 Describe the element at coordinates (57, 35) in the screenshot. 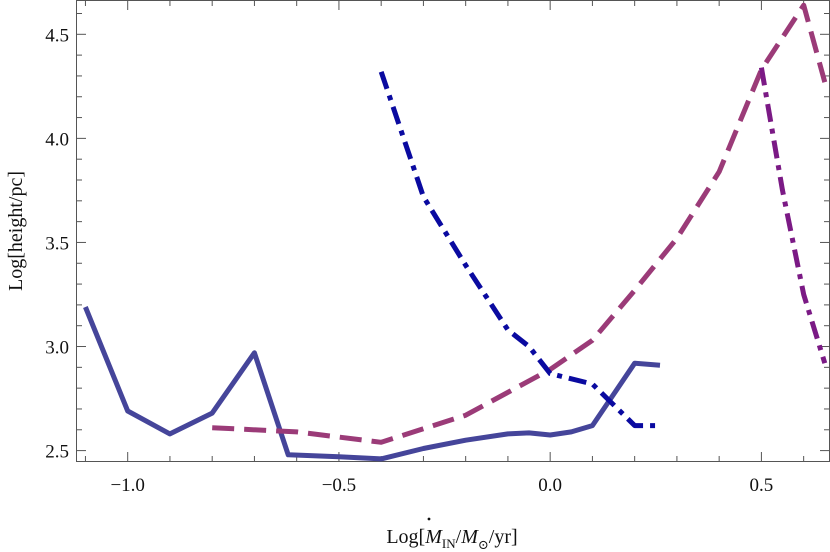

I see `y-tick-label: 4.5` at that location.